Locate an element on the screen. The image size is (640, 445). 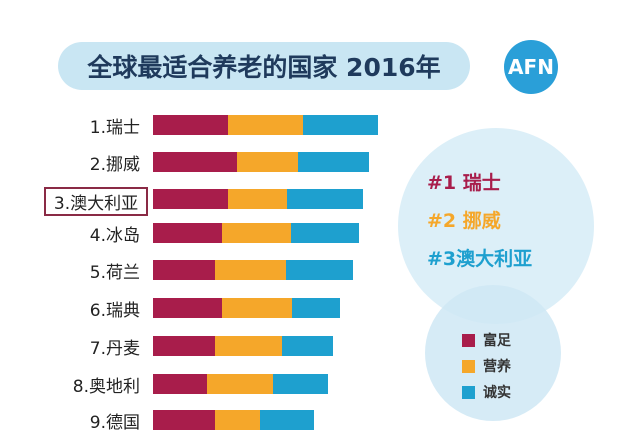
category-label: 5.荷兰 is located at coordinates (114, 273).